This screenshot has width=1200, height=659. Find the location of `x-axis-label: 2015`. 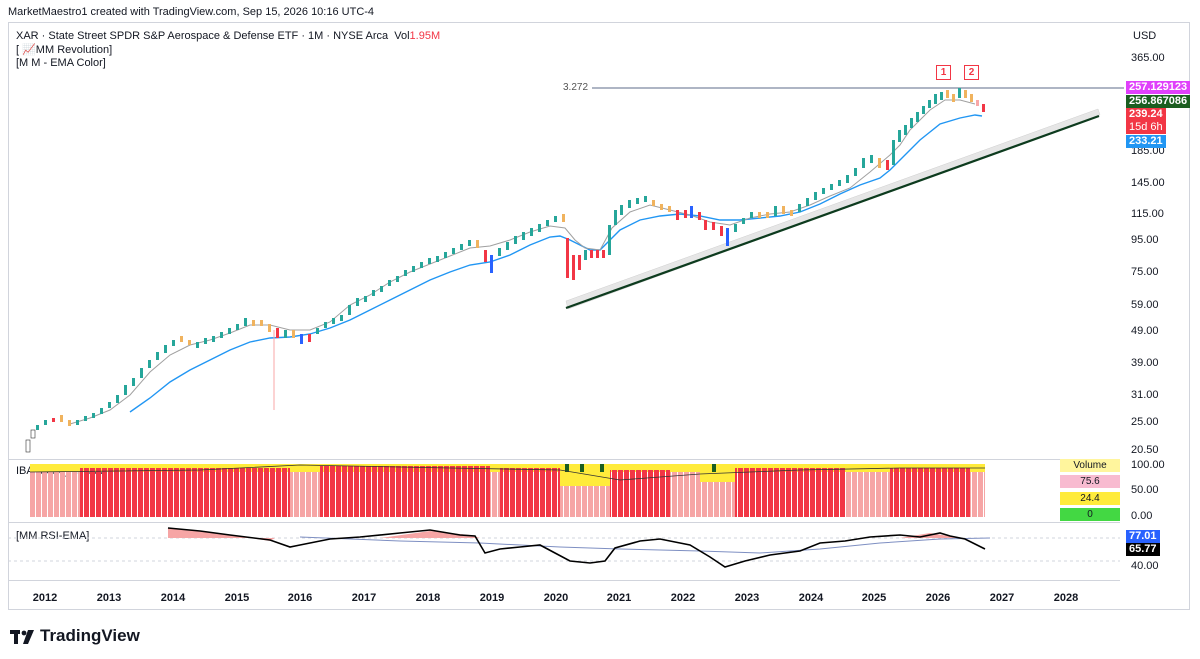

x-axis-label: 2015 is located at coordinates (237, 598).